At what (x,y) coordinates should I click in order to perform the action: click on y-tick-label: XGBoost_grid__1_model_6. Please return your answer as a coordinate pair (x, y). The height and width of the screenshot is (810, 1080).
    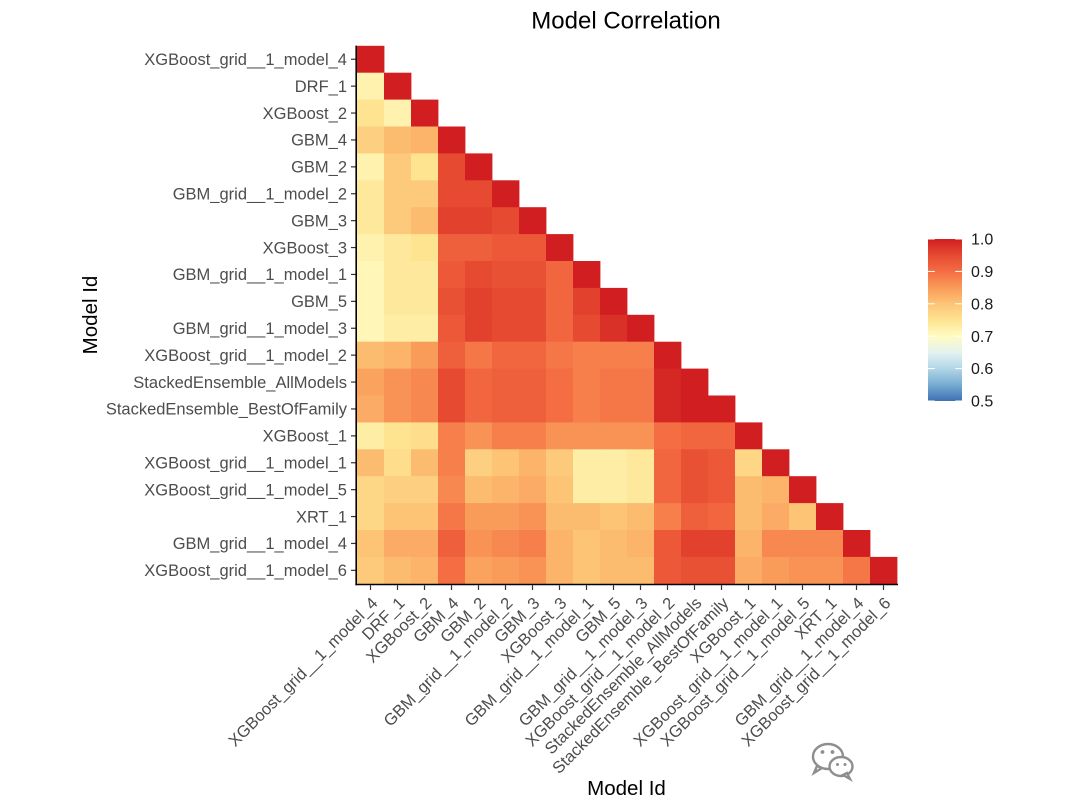
    Looking at the image, I should click on (245, 571).